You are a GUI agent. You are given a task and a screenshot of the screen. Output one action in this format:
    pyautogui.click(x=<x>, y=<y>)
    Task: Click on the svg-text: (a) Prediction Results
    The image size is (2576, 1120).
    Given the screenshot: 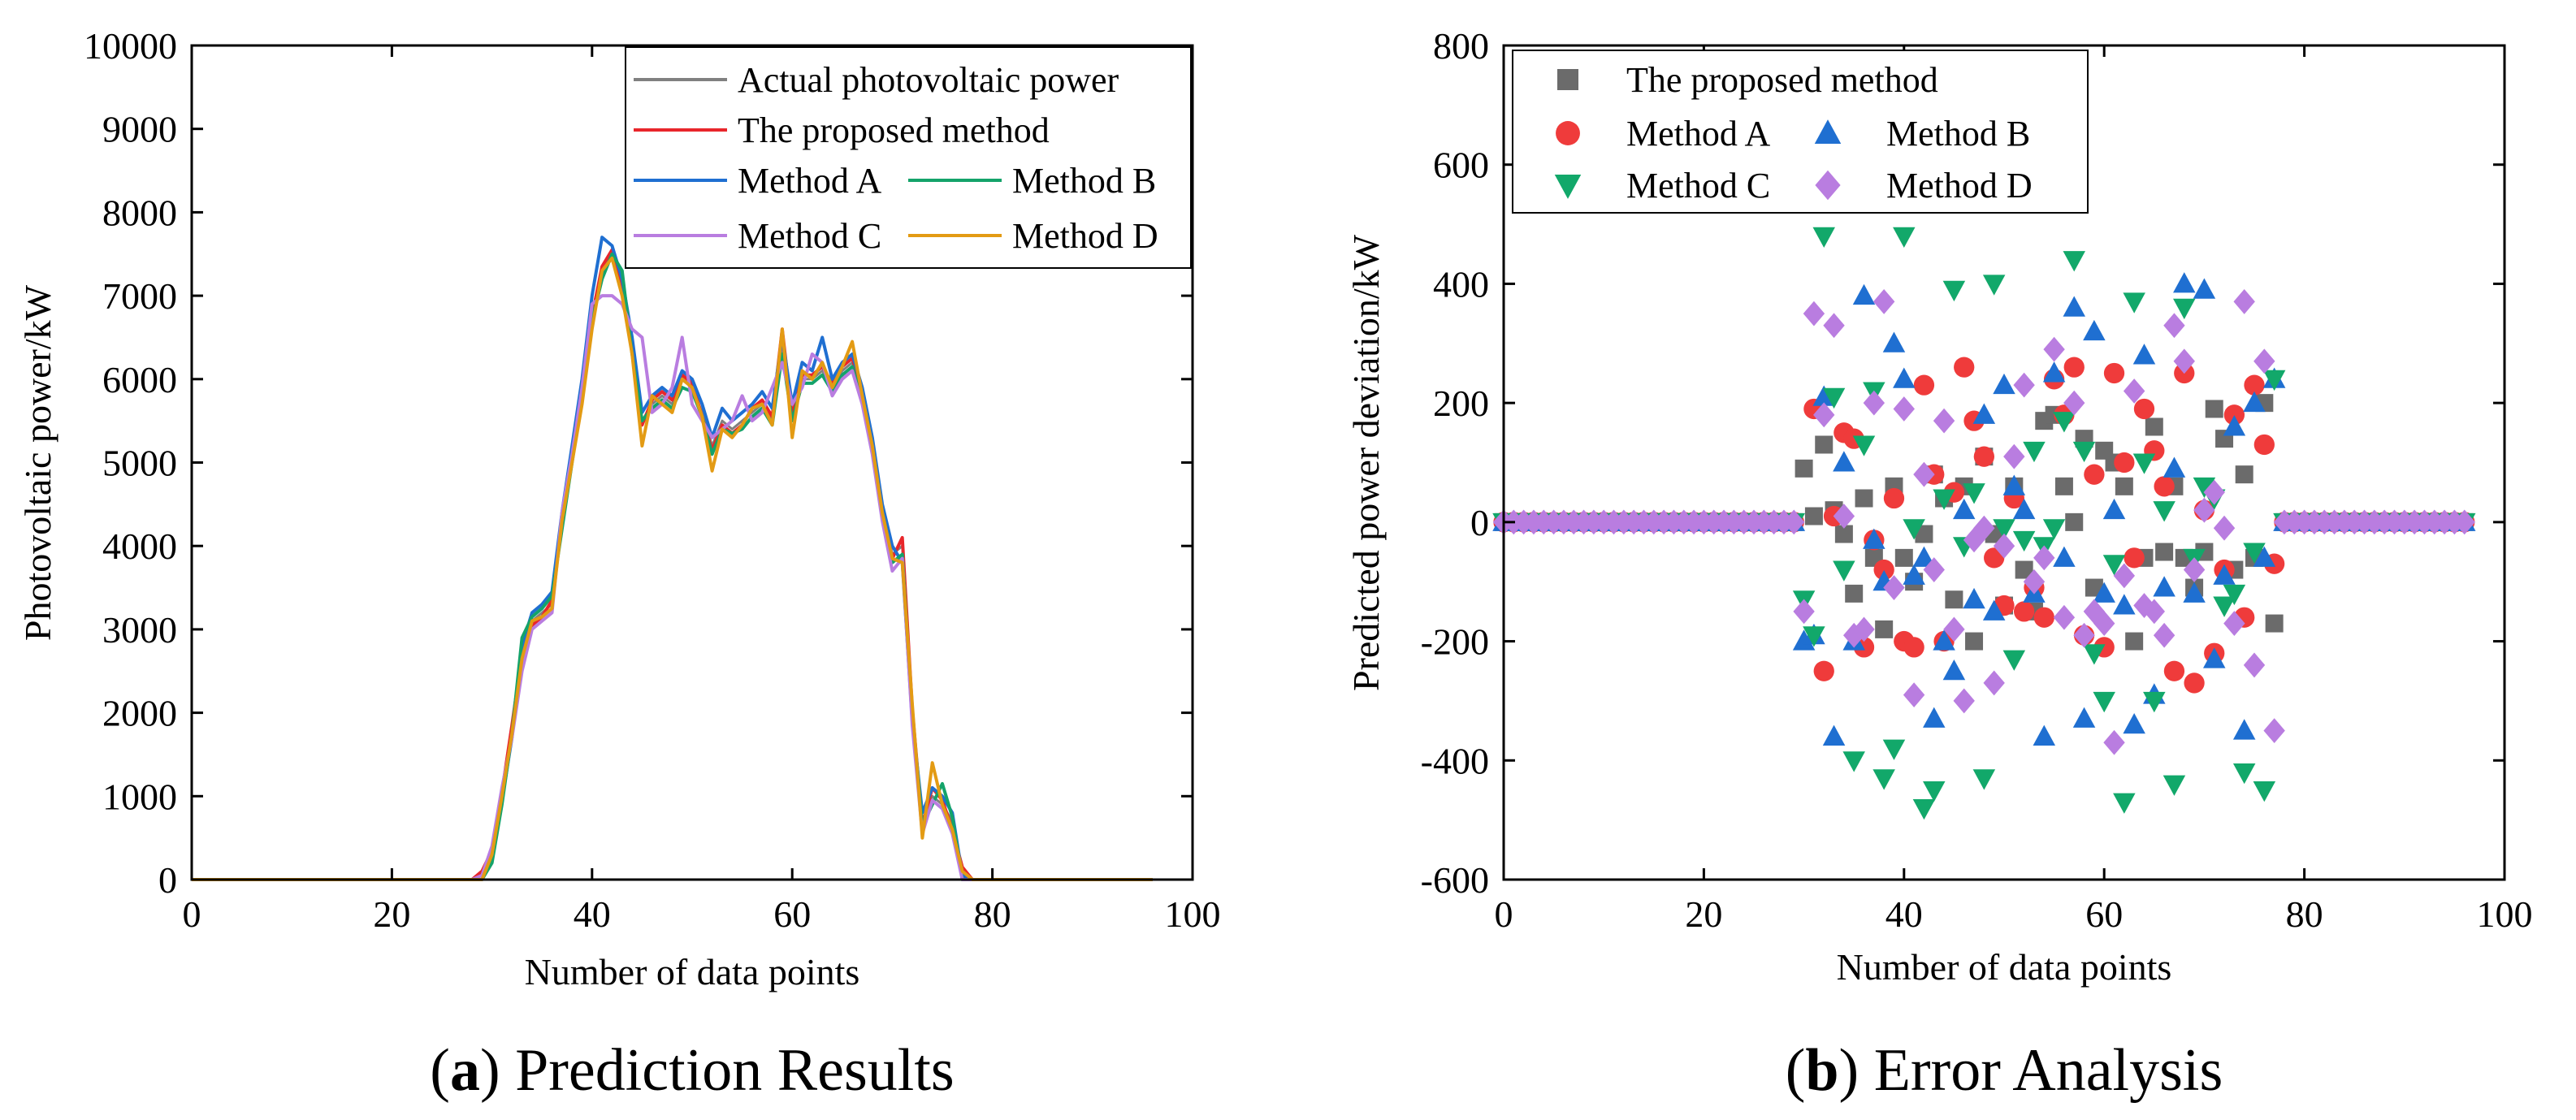 What is the action you would take?
    pyautogui.click(x=692, y=1070)
    